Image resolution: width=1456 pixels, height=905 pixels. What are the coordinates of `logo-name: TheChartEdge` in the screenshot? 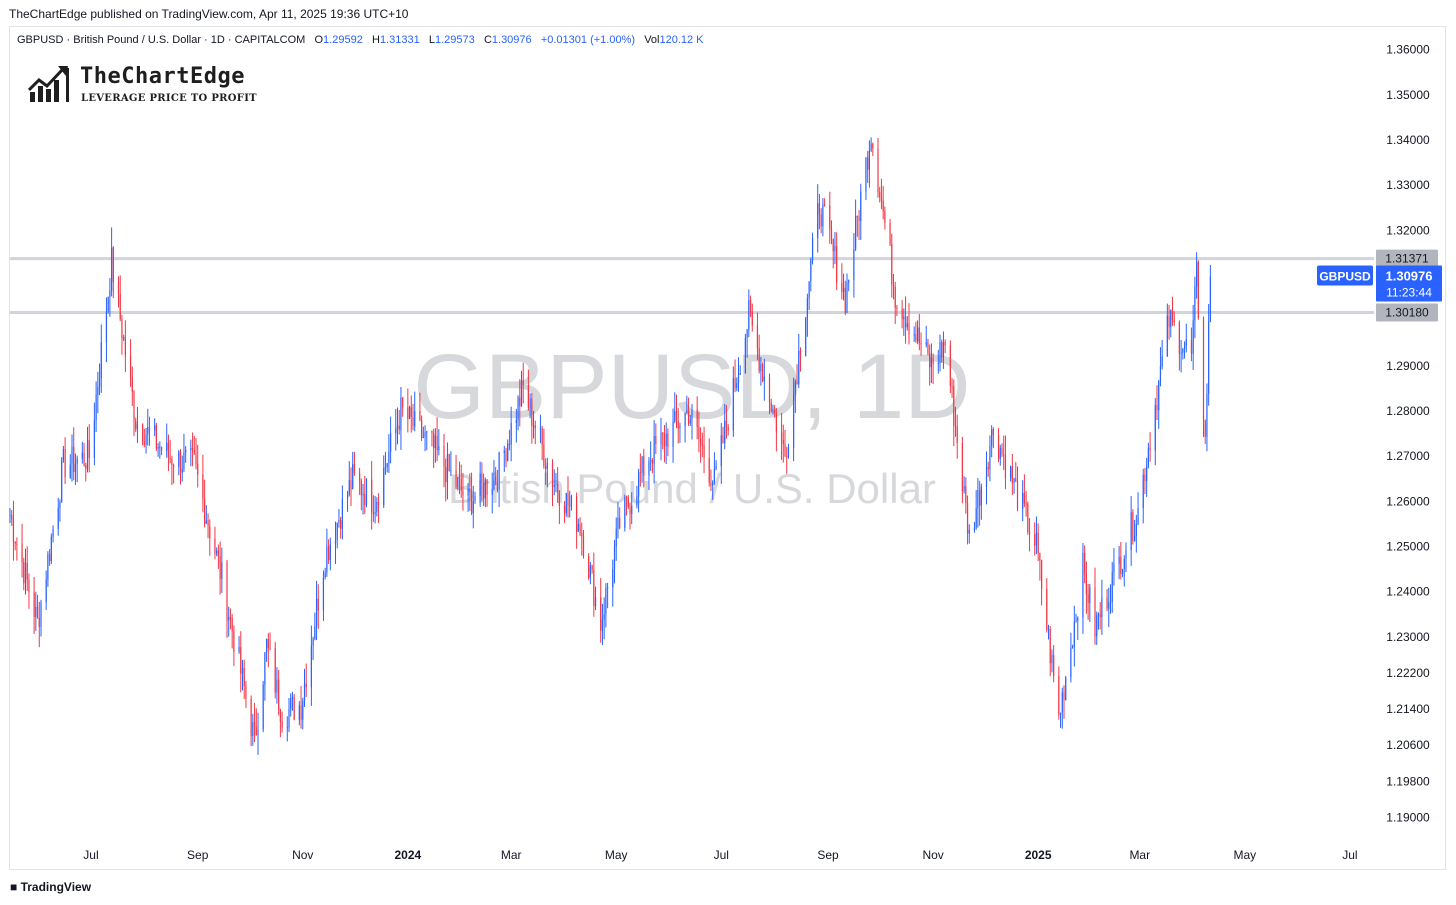 It's located at (162, 76).